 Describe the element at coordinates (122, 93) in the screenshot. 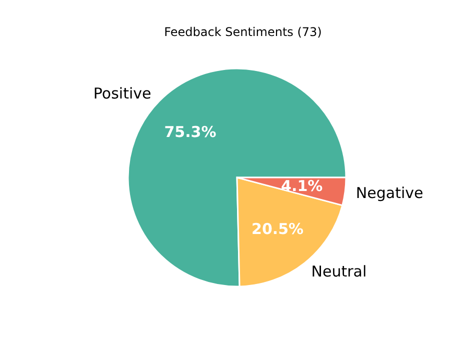

I see `slice-label: Positive` at that location.